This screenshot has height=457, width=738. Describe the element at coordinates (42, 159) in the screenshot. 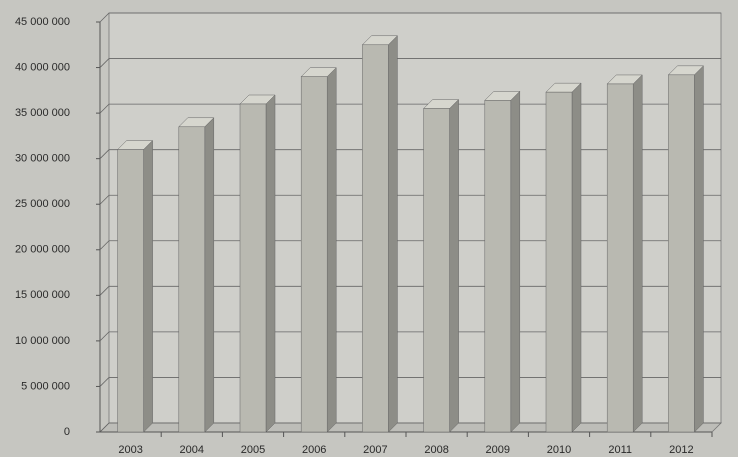

I see `y-tick-label: 30 000 000` at that location.